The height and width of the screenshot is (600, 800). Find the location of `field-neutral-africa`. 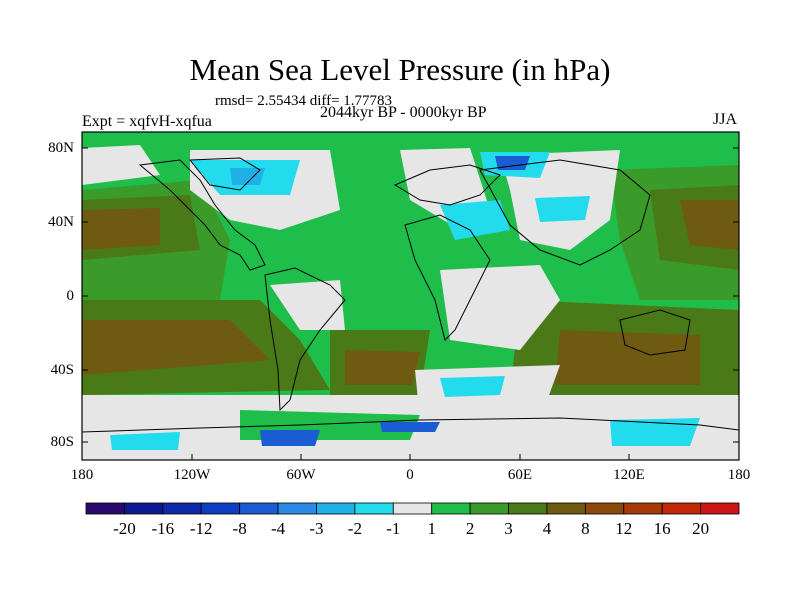

field-neutral-africa is located at coordinates (500, 307).